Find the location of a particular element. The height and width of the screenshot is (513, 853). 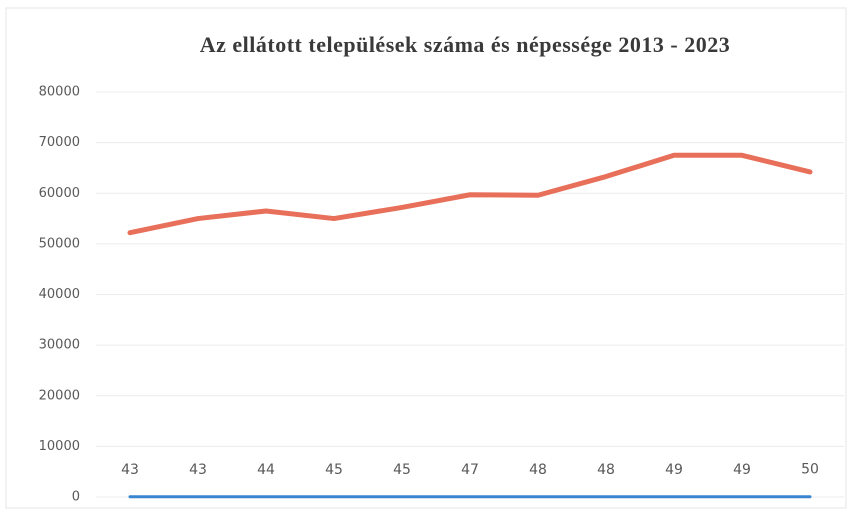

y-tick-label: 10000 is located at coordinates (59, 446).